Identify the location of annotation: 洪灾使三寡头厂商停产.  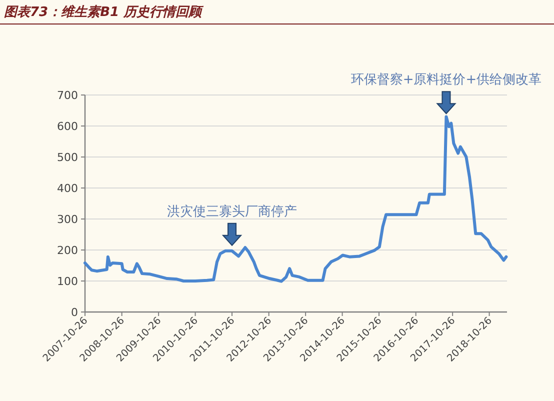
(232, 211).